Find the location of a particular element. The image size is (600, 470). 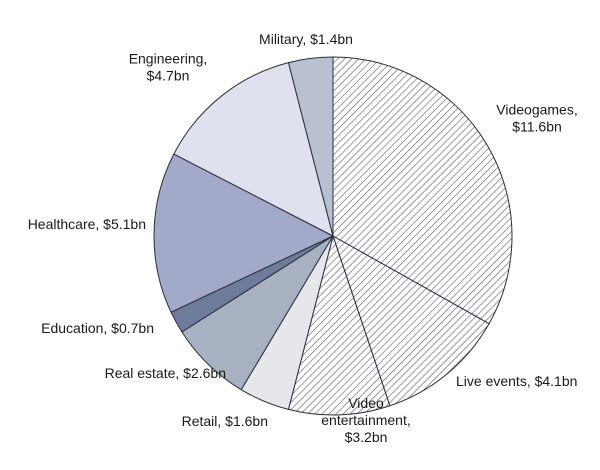

slice-label-line: $3.2bn is located at coordinates (366, 437).